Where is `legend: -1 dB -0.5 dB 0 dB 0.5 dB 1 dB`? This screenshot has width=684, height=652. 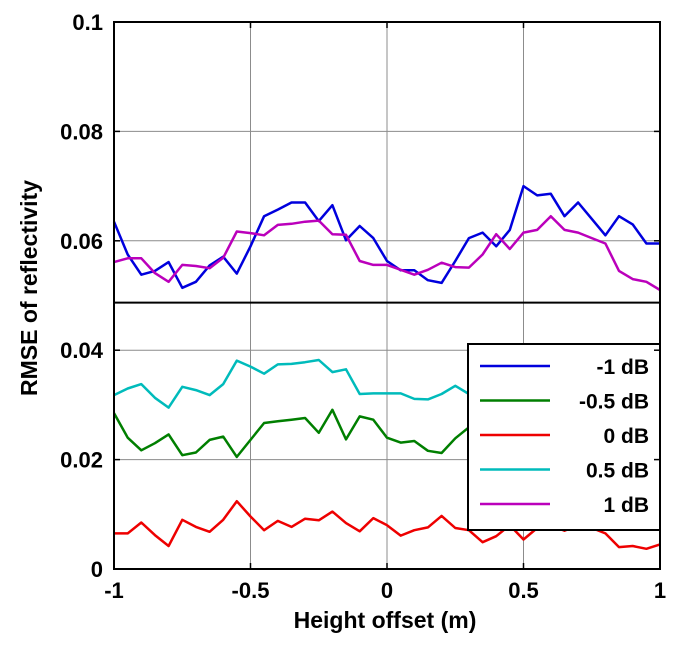 legend: -1 dB -0.5 dB 0 dB 0.5 dB 1 dB is located at coordinates (564, 437).